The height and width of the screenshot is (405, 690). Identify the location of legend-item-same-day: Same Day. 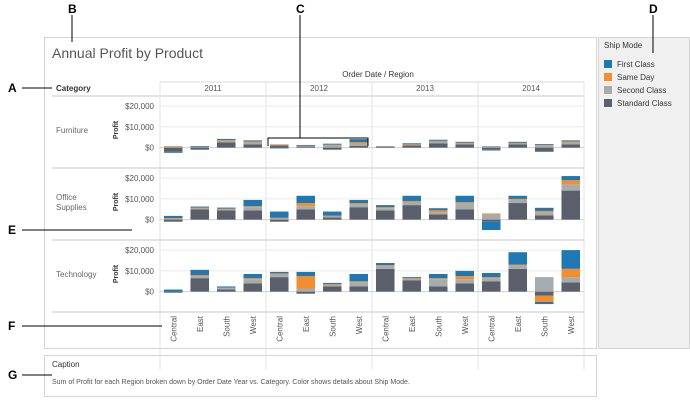
(629, 77).